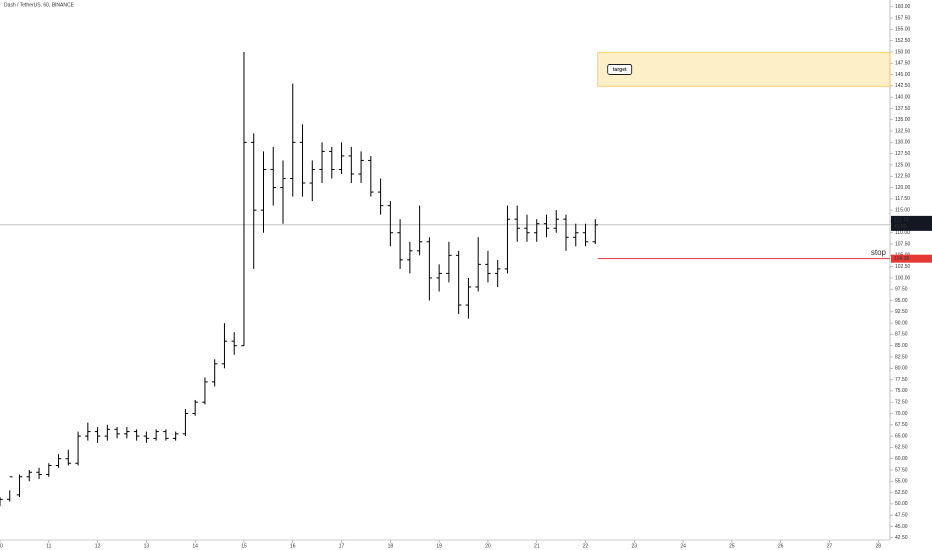 This screenshot has width=932, height=550. What do you see at coordinates (391, 546) in the screenshot?
I see `x-tick-label: 18` at bounding box center [391, 546].